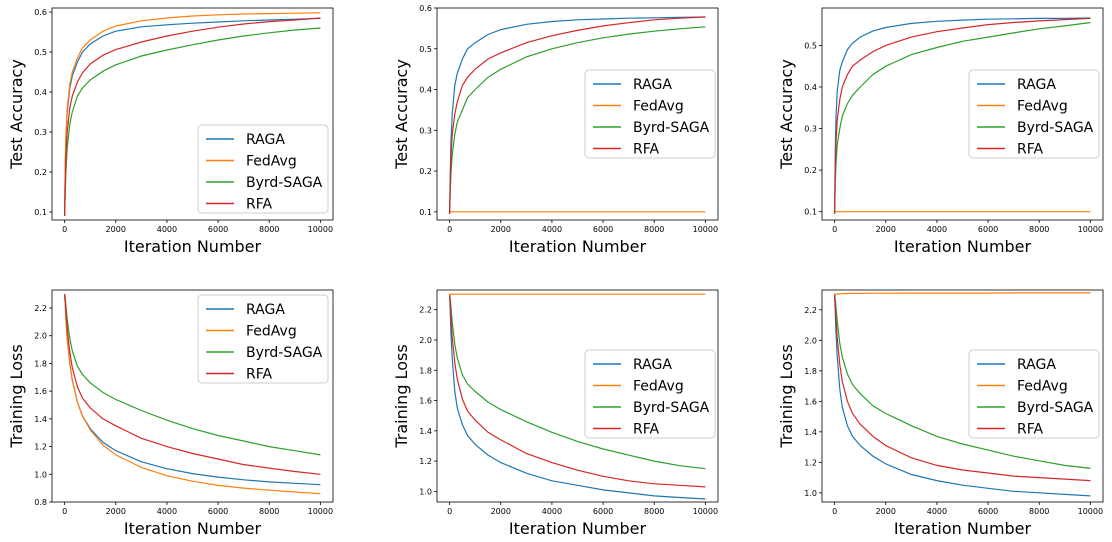  What do you see at coordinates (40, 474) in the screenshot?
I see `y-tick-label: 1.0` at bounding box center [40, 474].